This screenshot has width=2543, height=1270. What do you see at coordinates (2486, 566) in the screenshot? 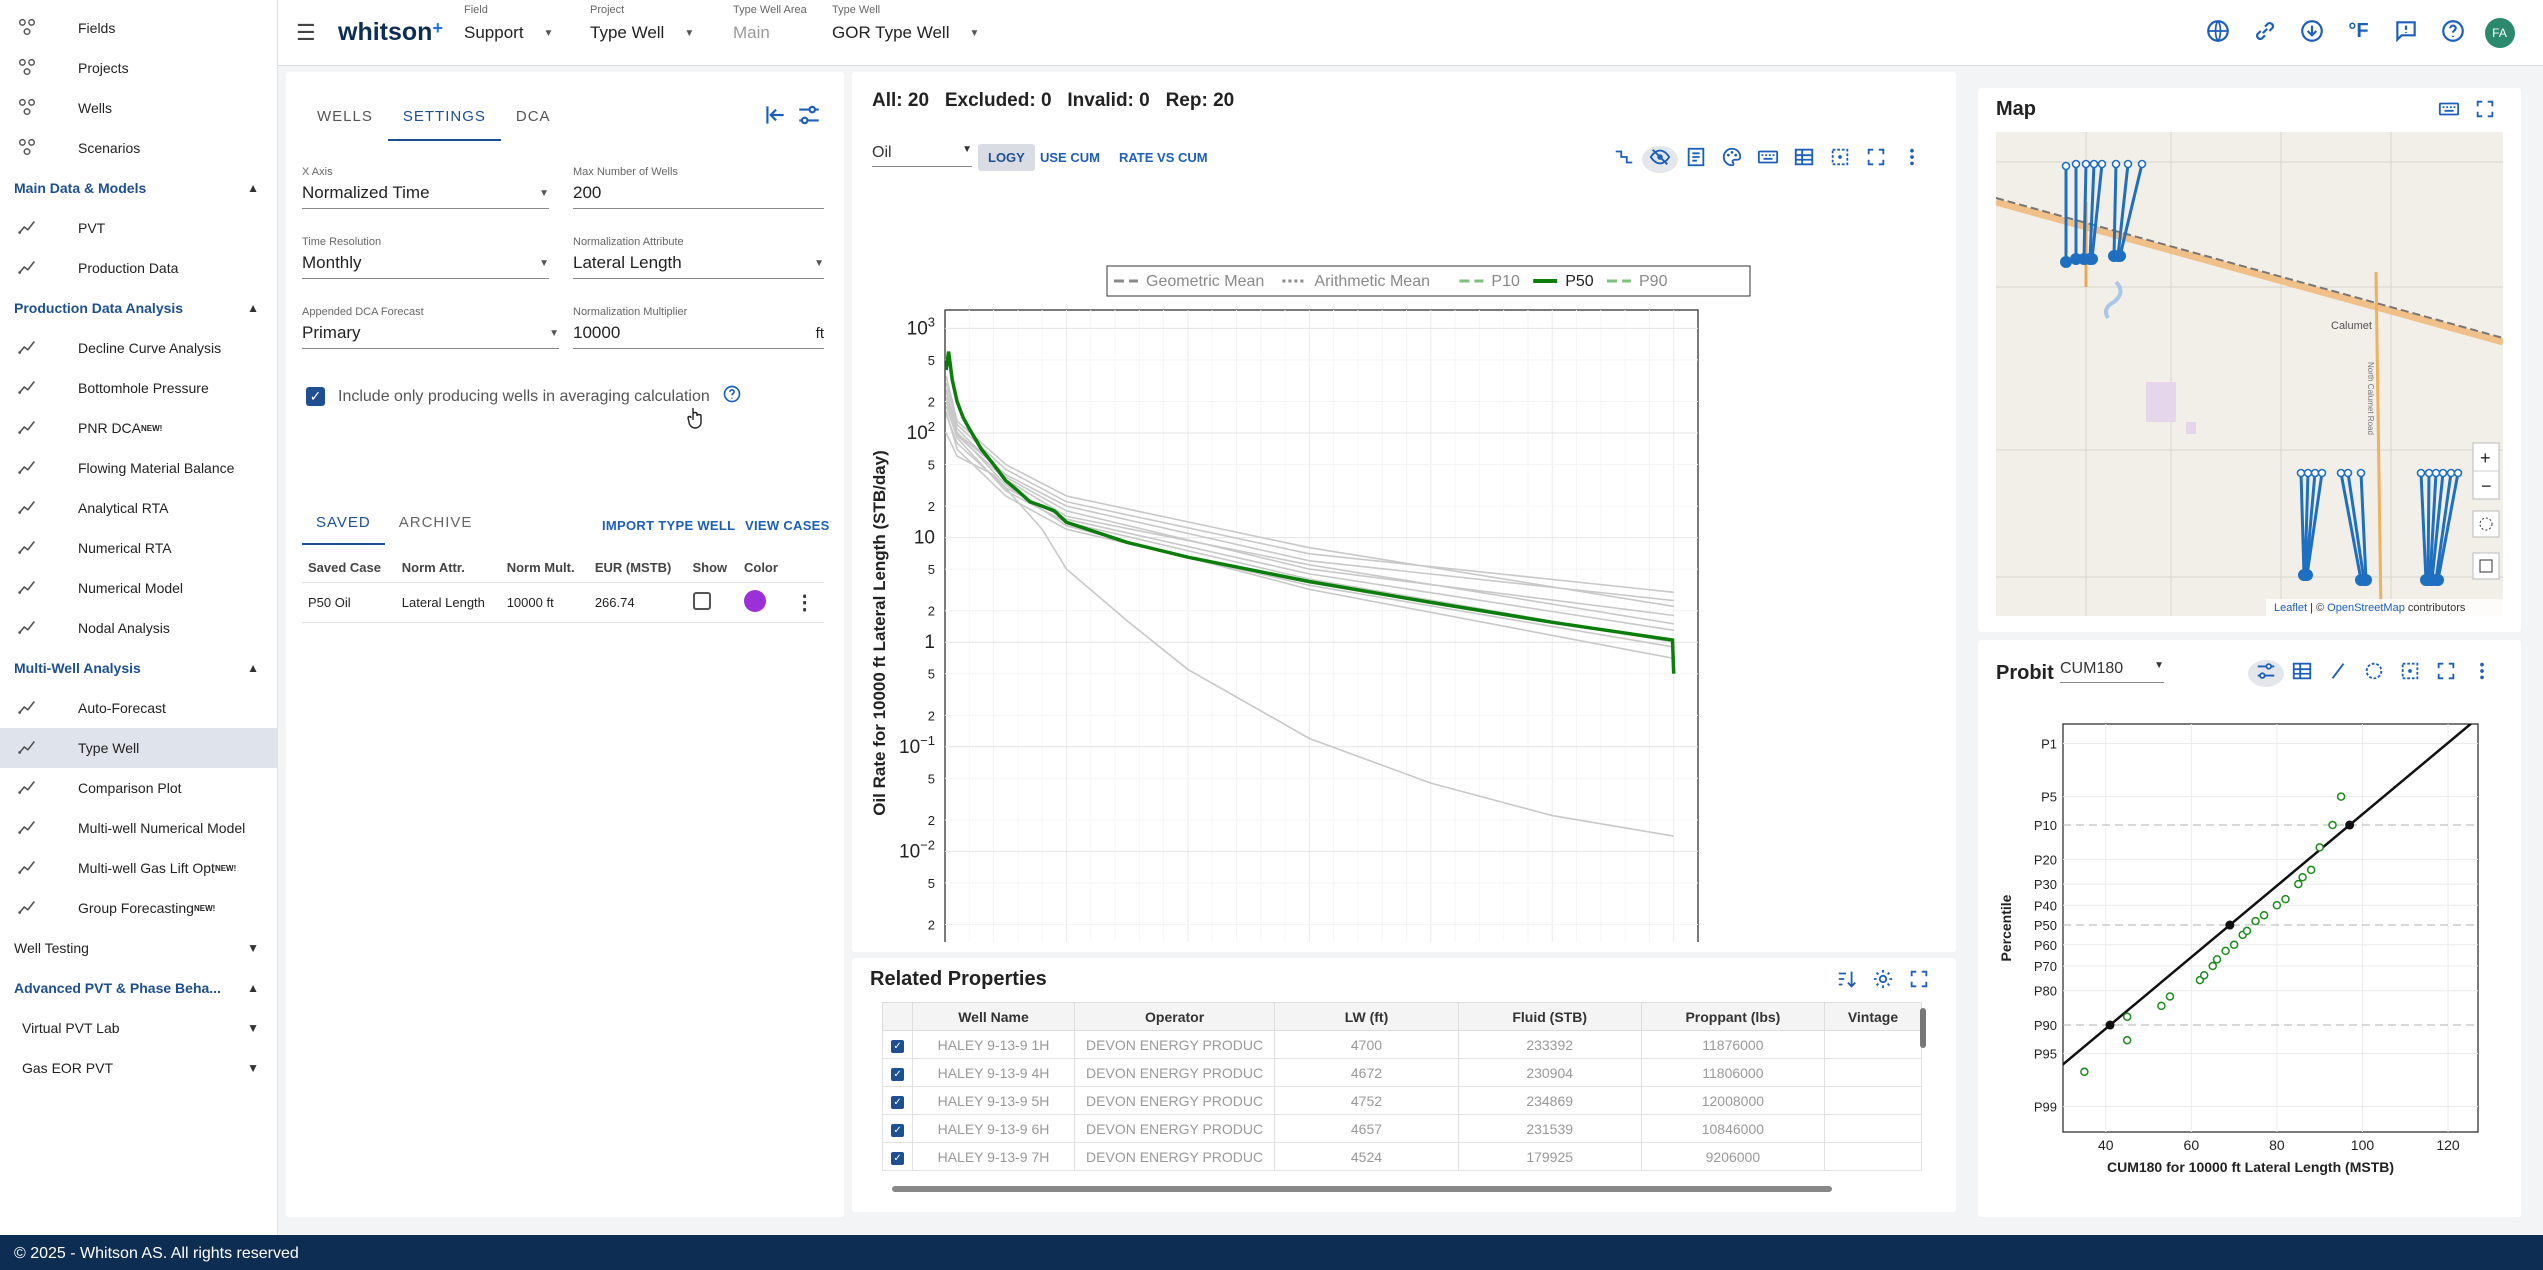
I see `fit-bounds-icon` at bounding box center [2486, 566].